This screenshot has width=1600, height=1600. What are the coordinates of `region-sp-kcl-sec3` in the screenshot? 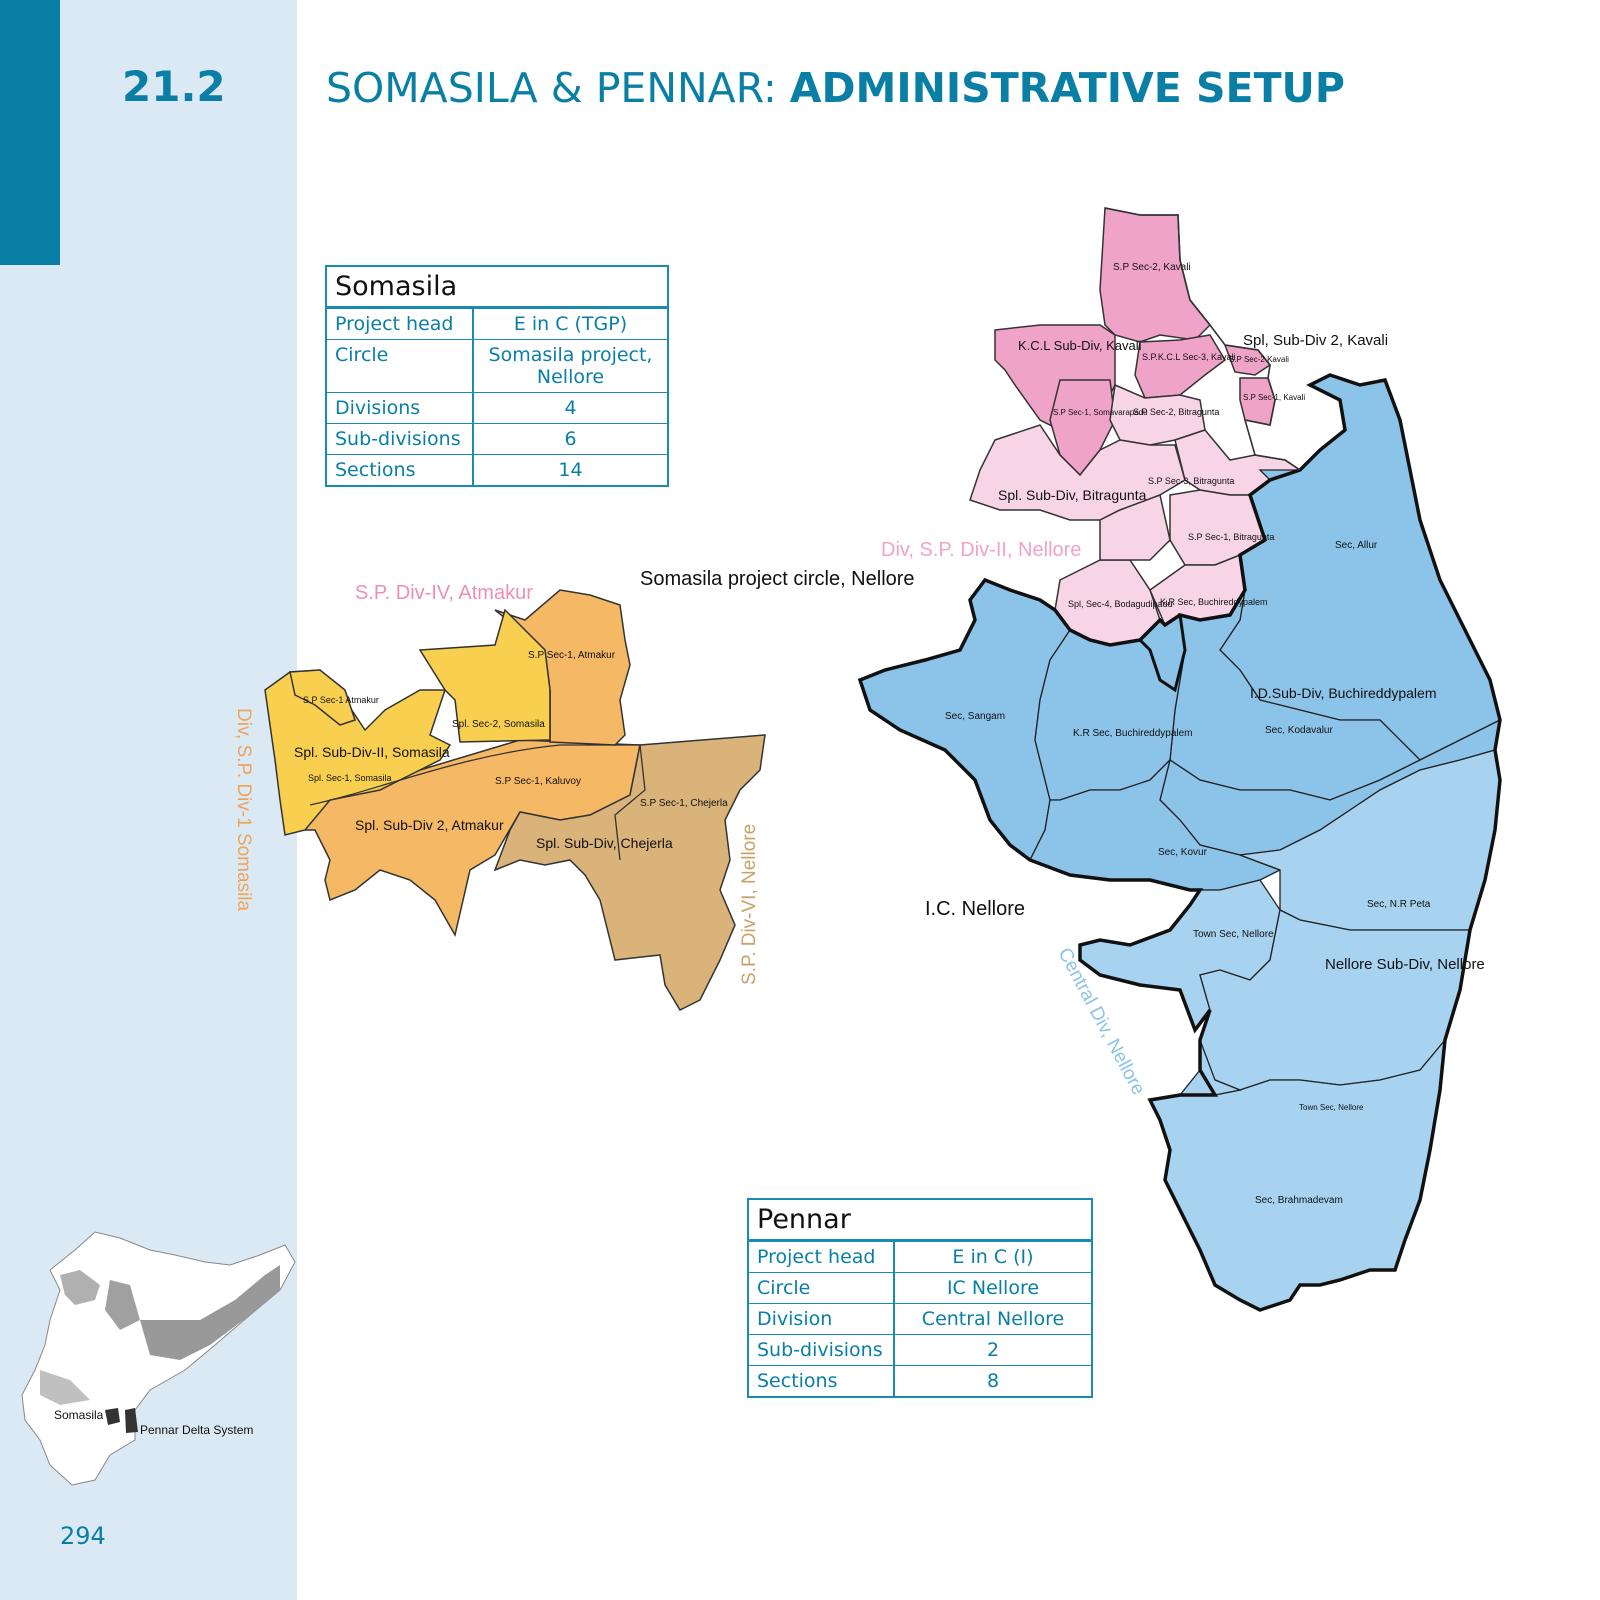 It's located at (1180, 366).